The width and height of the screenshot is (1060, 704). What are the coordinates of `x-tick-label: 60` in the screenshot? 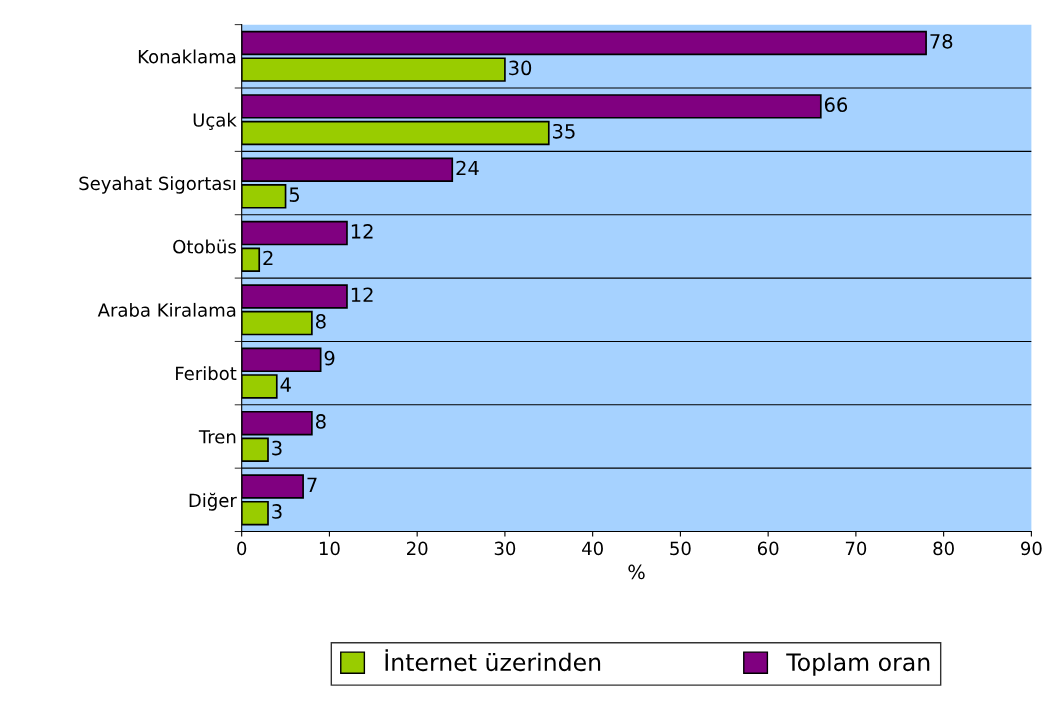 It's located at (768, 548).